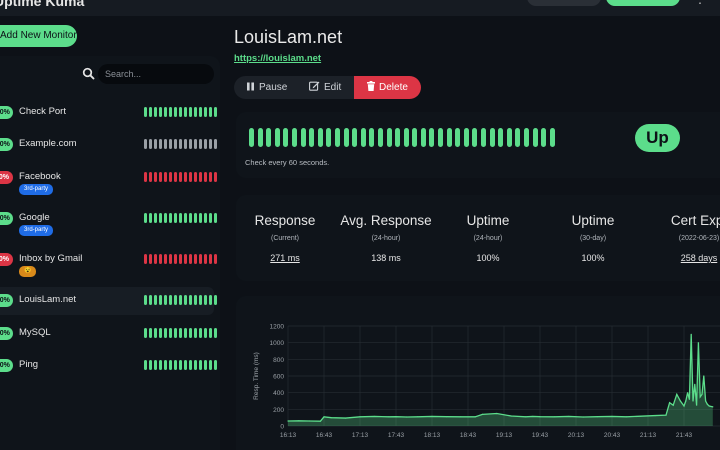 This screenshot has height=450, width=720. What do you see at coordinates (108, 113) in the screenshot?
I see `monitor-item: 100% Check Port` at bounding box center [108, 113].